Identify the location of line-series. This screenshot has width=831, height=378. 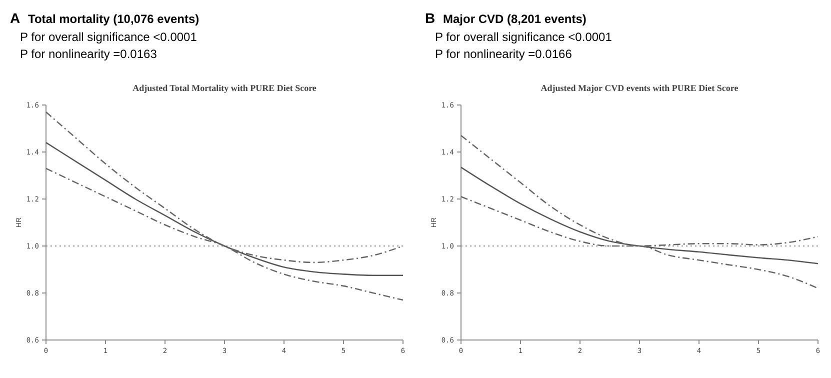
(639, 215).